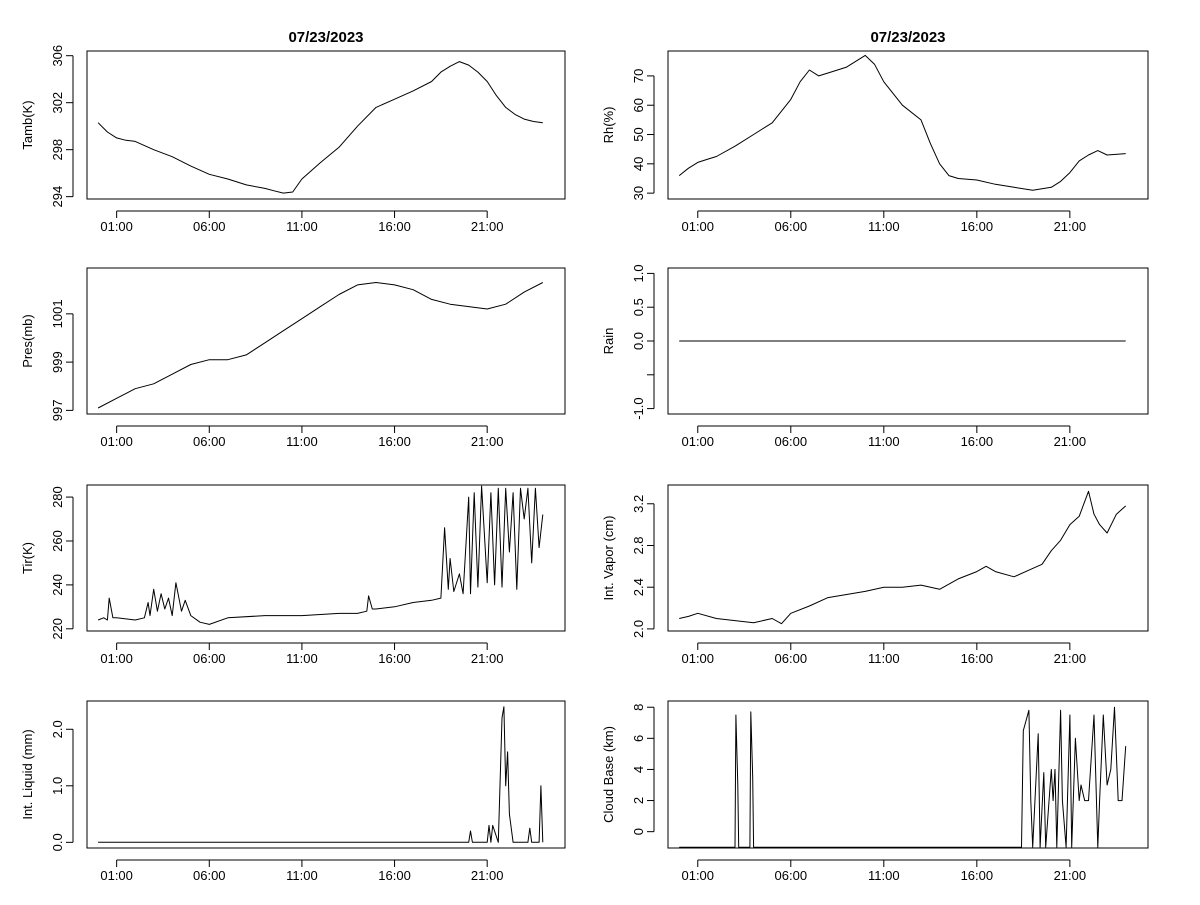 The width and height of the screenshot is (1200, 905). What do you see at coordinates (638, 164) in the screenshot?
I see `panel-2-y-tick-label: 40` at bounding box center [638, 164].